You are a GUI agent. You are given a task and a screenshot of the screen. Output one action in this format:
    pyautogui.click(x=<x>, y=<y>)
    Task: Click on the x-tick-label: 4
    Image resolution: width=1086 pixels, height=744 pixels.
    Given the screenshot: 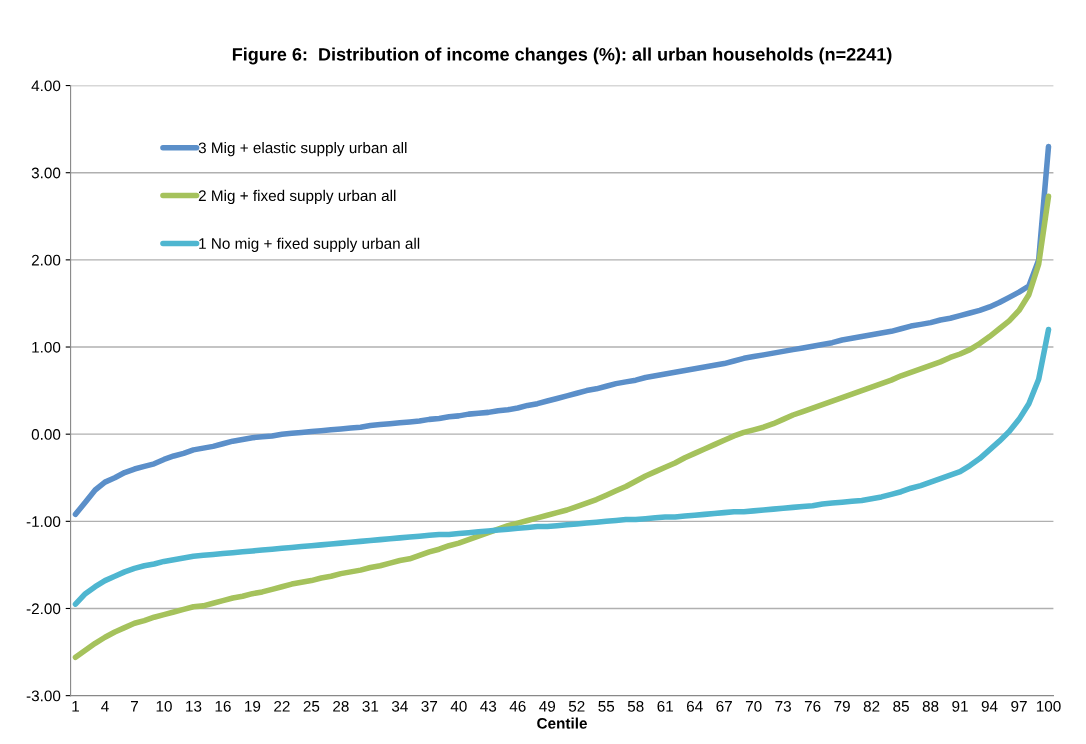 What is the action you would take?
    pyautogui.click(x=105, y=706)
    